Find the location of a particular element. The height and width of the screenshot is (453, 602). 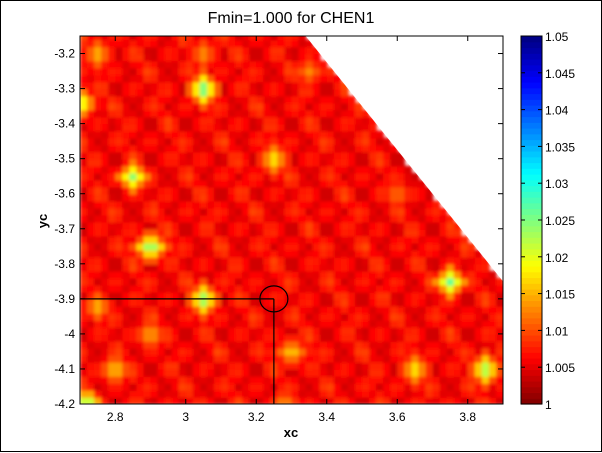

x-tick-label: 2.8 is located at coordinates (115, 417).